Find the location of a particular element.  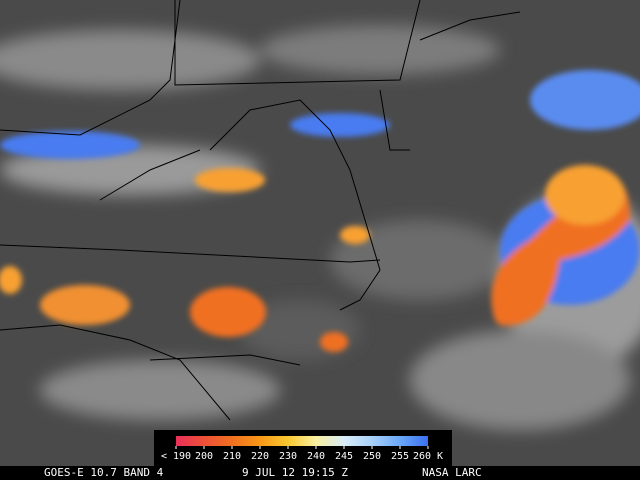

satellite-label: GOES-E 10.7 BAND 4 is located at coordinates (104, 472).